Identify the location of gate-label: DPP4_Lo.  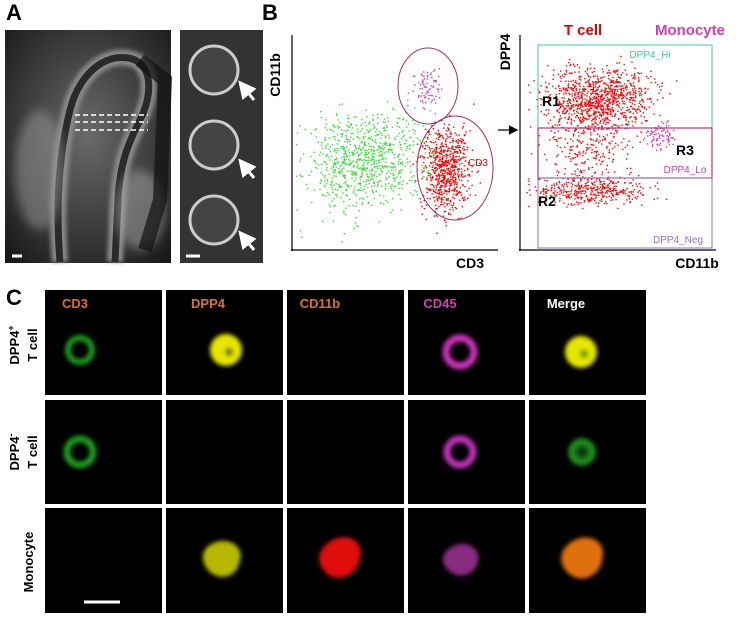
(685, 170).